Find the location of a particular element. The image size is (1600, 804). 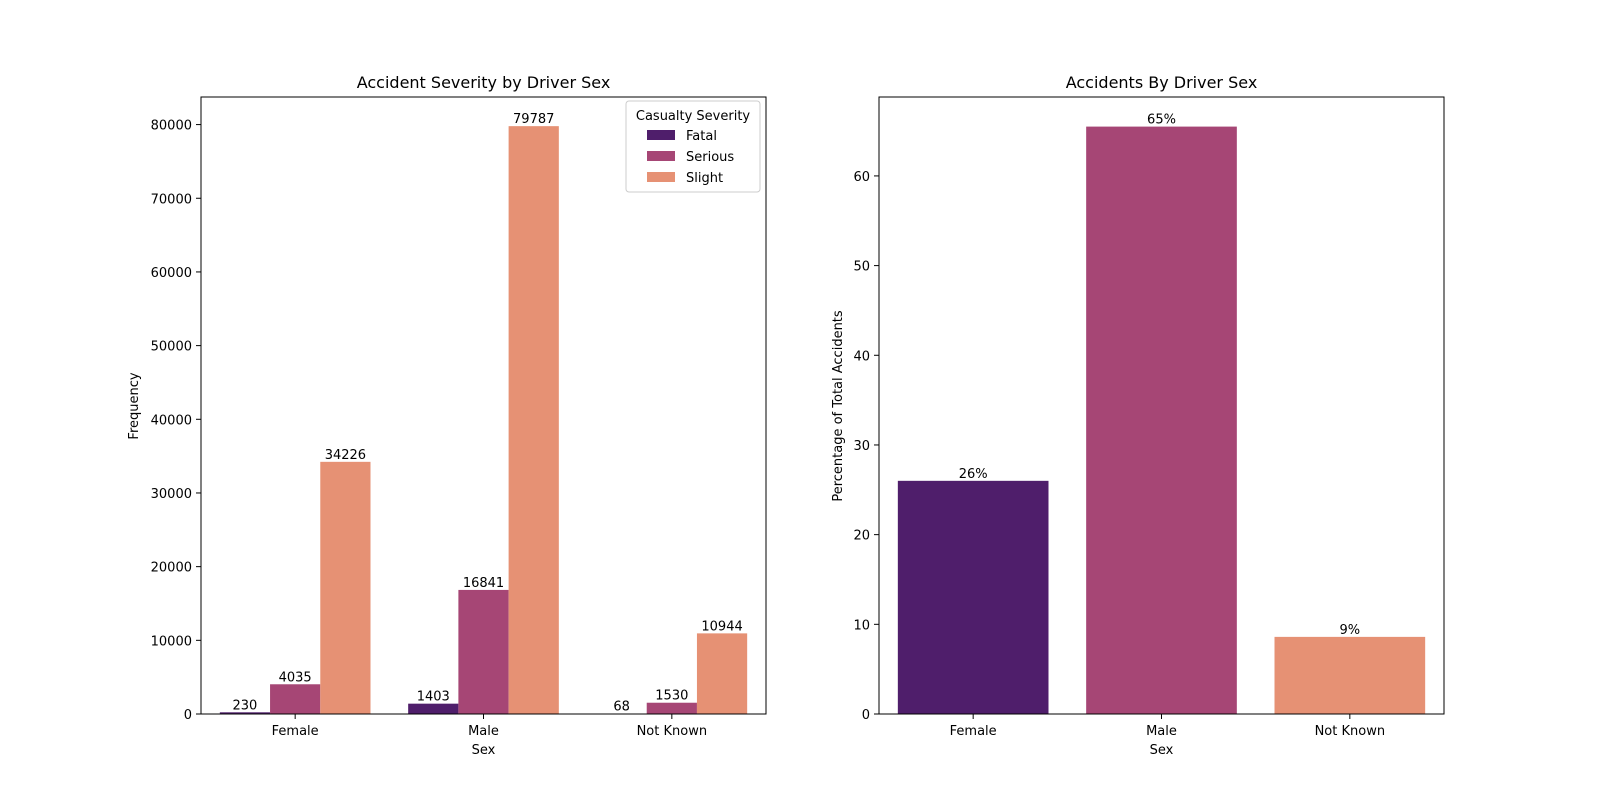

bar-value-label: 230 is located at coordinates (245, 705).